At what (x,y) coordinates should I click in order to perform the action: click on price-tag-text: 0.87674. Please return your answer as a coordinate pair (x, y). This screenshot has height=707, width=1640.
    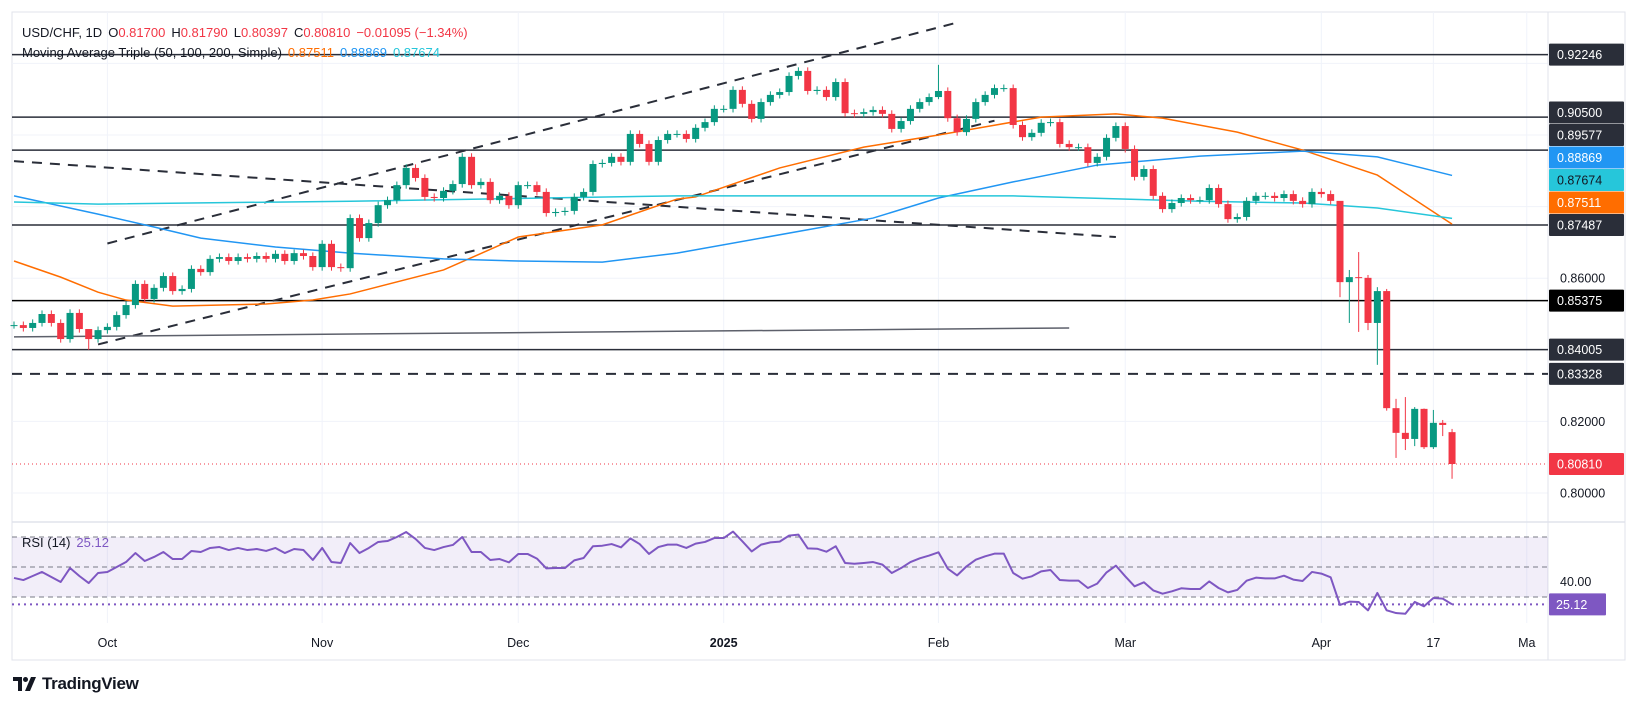
    Looking at the image, I should click on (1579, 180).